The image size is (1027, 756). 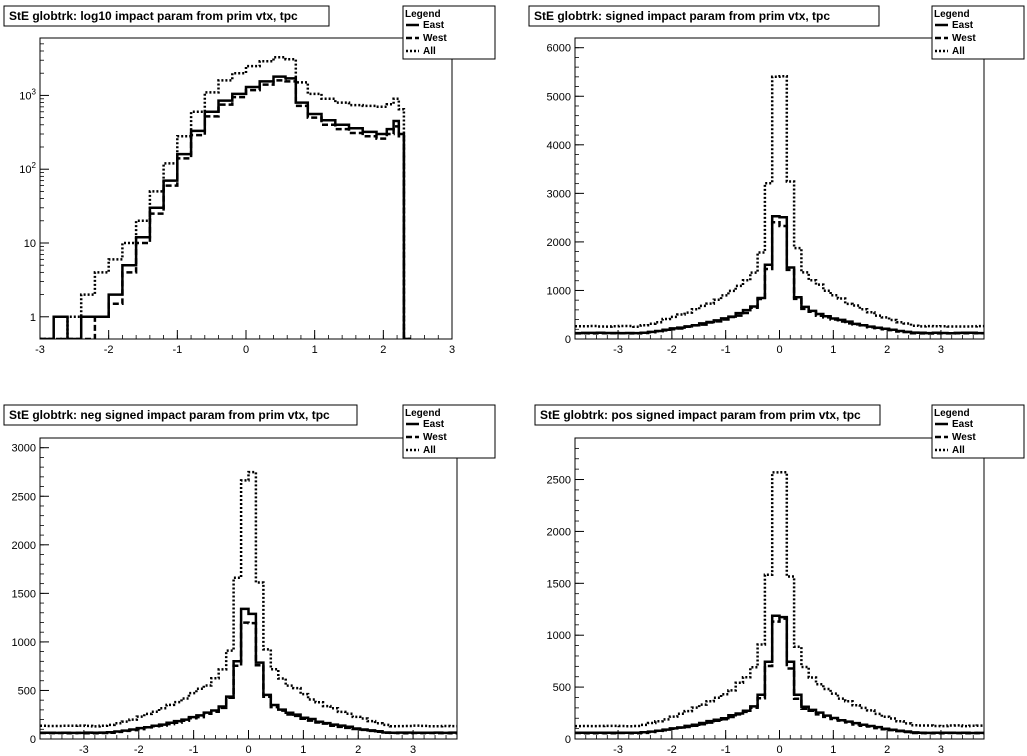 What do you see at coordinates (559, 146) in the screenshot?
I see `y-tick-label: 4000` at bounding box center [559, 146].